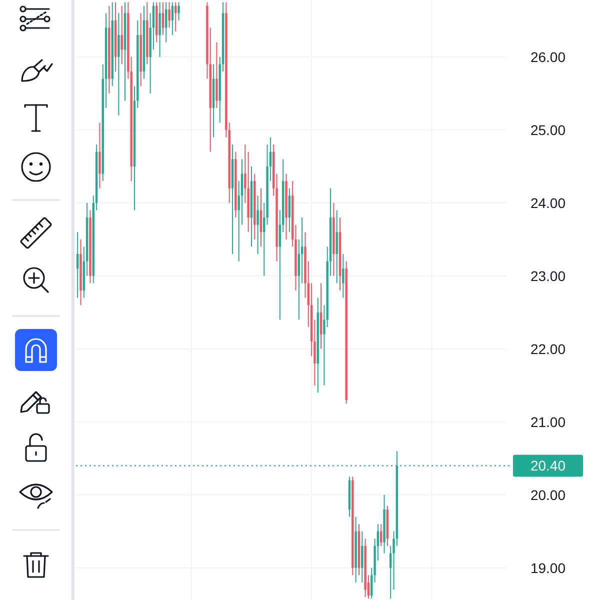 The height and width of the screenshot is (600, 600). What do you see at coordinates (548, 348) in the screenshot?
I see `y-tick-label: 22.00` at bounding box center [548, 348].